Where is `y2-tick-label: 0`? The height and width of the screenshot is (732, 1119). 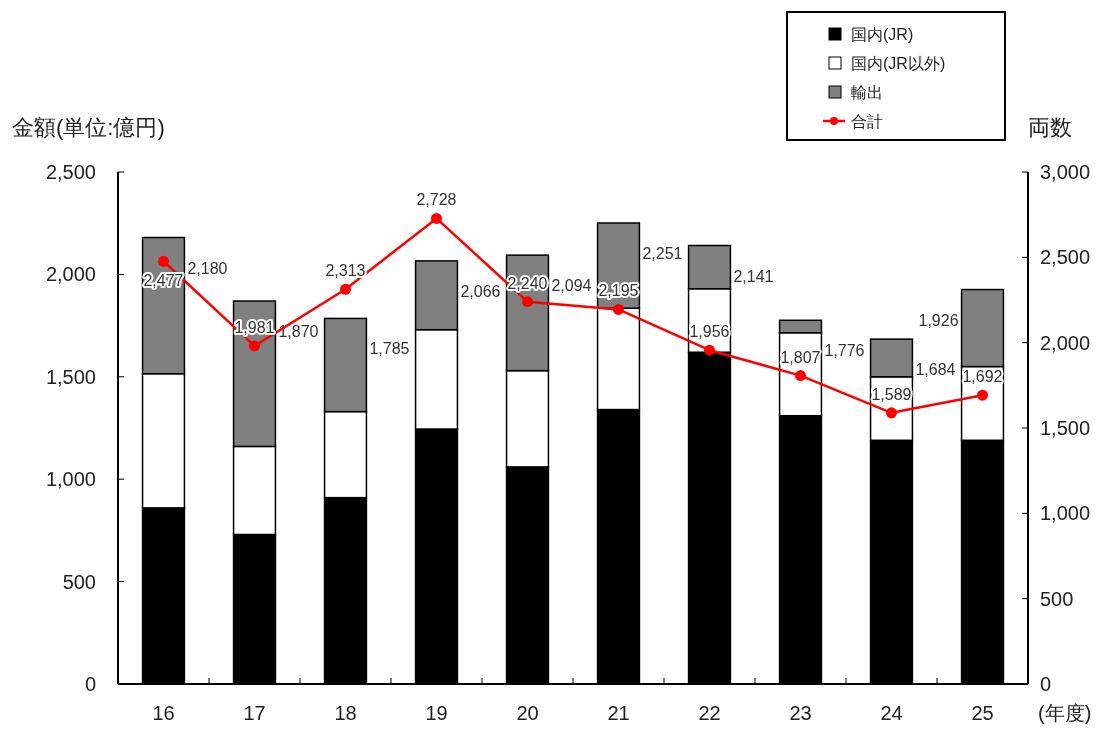
y2-tick-label: 0 is located at coordinates (1046, 684).